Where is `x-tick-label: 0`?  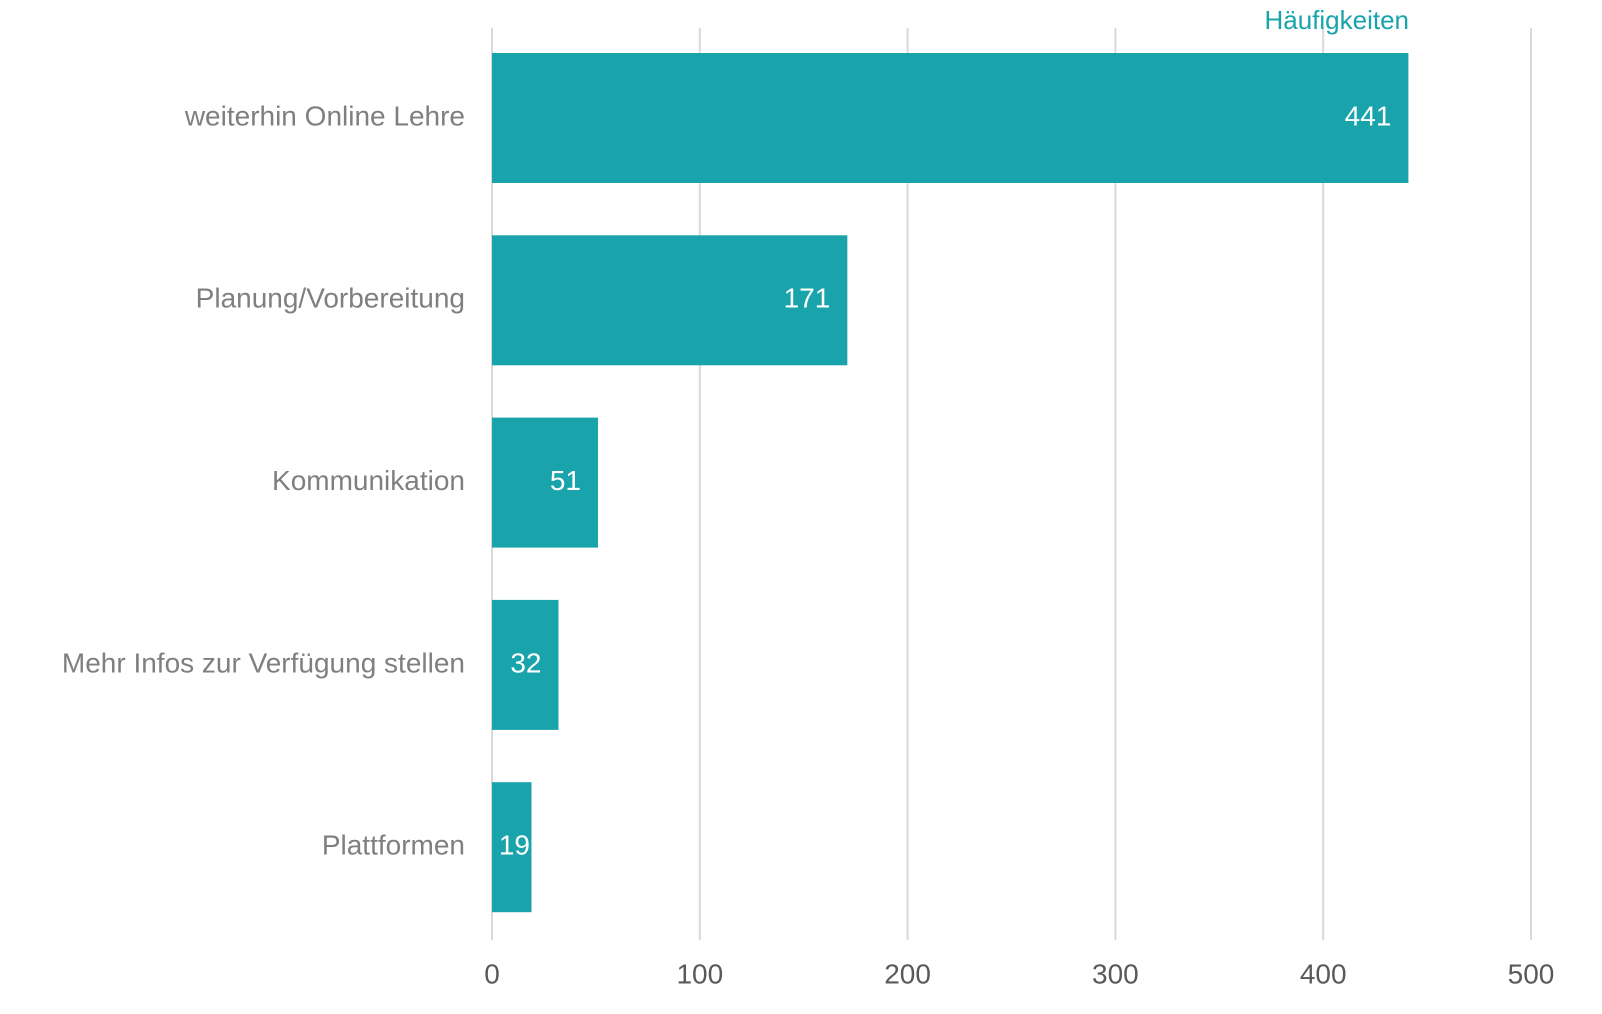
x-tick-label: 0 is located at coordinates (492, 973).